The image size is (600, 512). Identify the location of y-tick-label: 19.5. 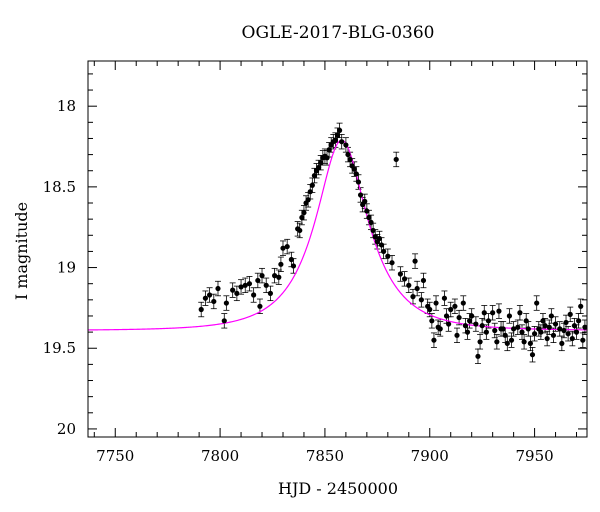
(59, 348).